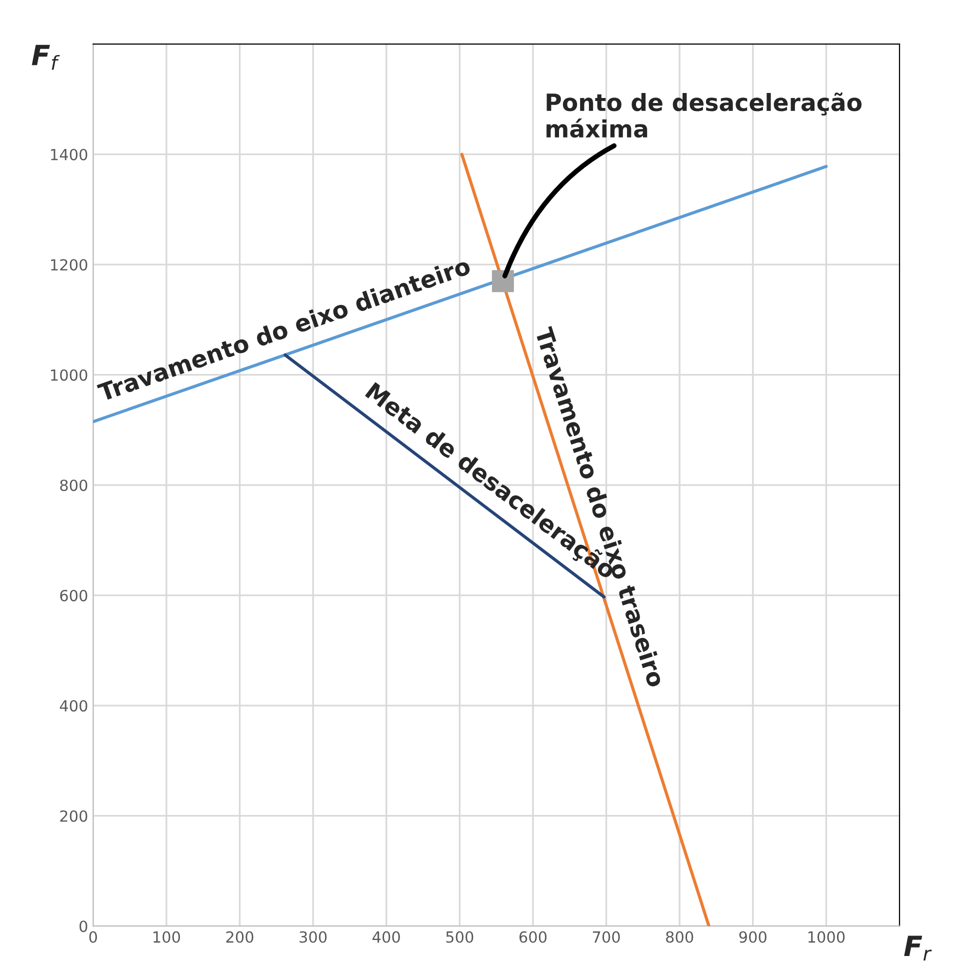  Describe the element at coordinates (69, 265) in the screenshot. I see `y-tick-label: 1200` at that location.